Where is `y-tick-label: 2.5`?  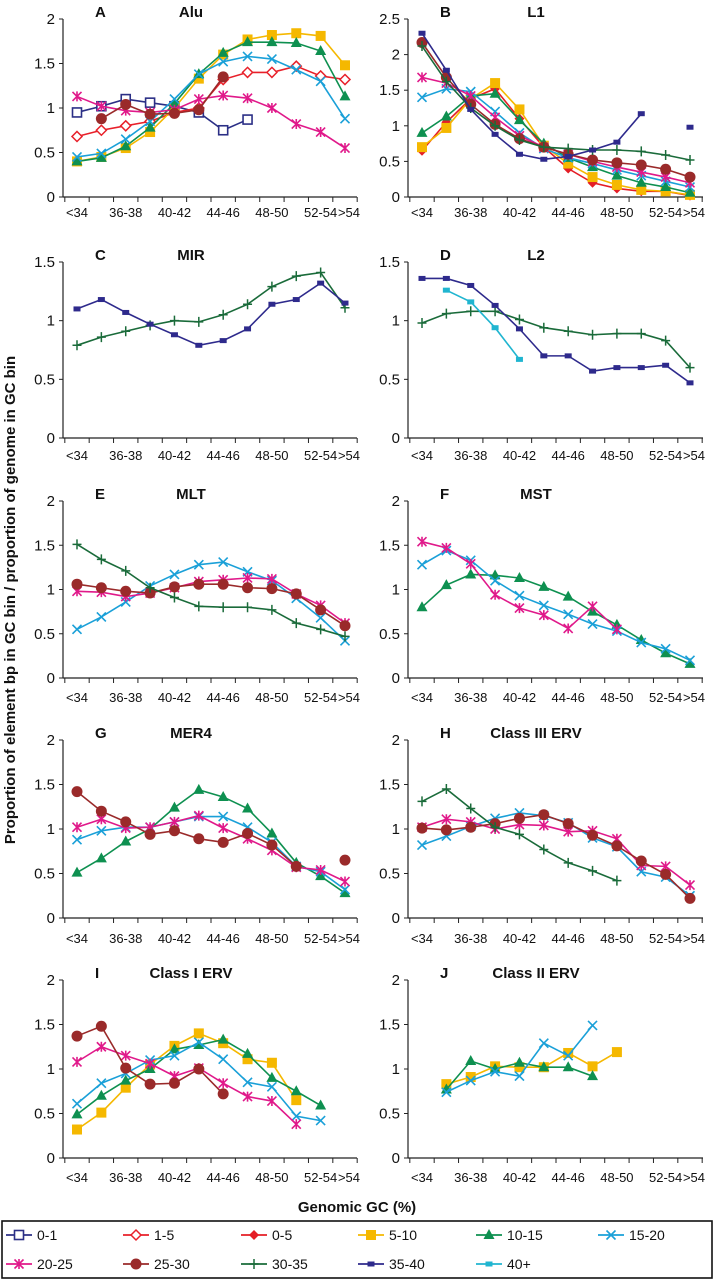
y-tick-label: 2.5 is located at coordinates (389, 19).